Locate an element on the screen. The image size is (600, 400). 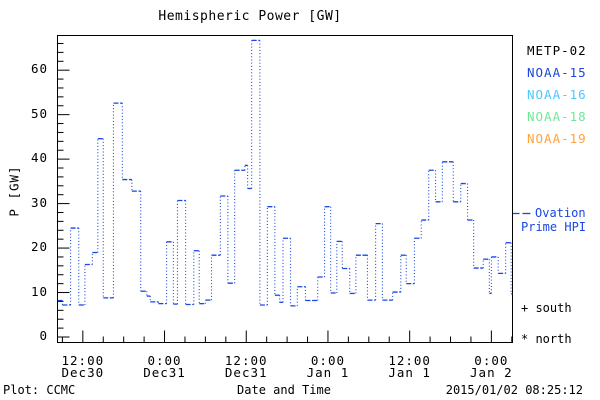
y-tick-label: 50 is located at coordinates (39, 113).